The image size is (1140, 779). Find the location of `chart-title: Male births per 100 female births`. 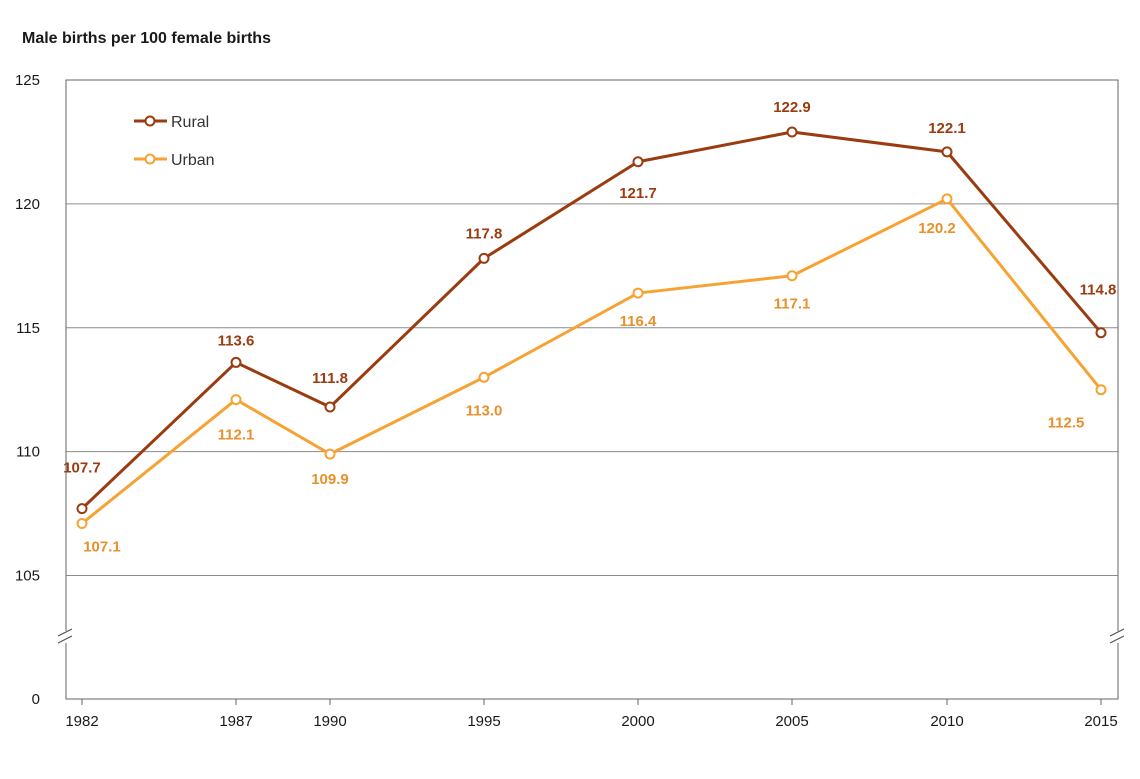

chart-title: Male births per 100 female births is located at coordinates (146, 38).